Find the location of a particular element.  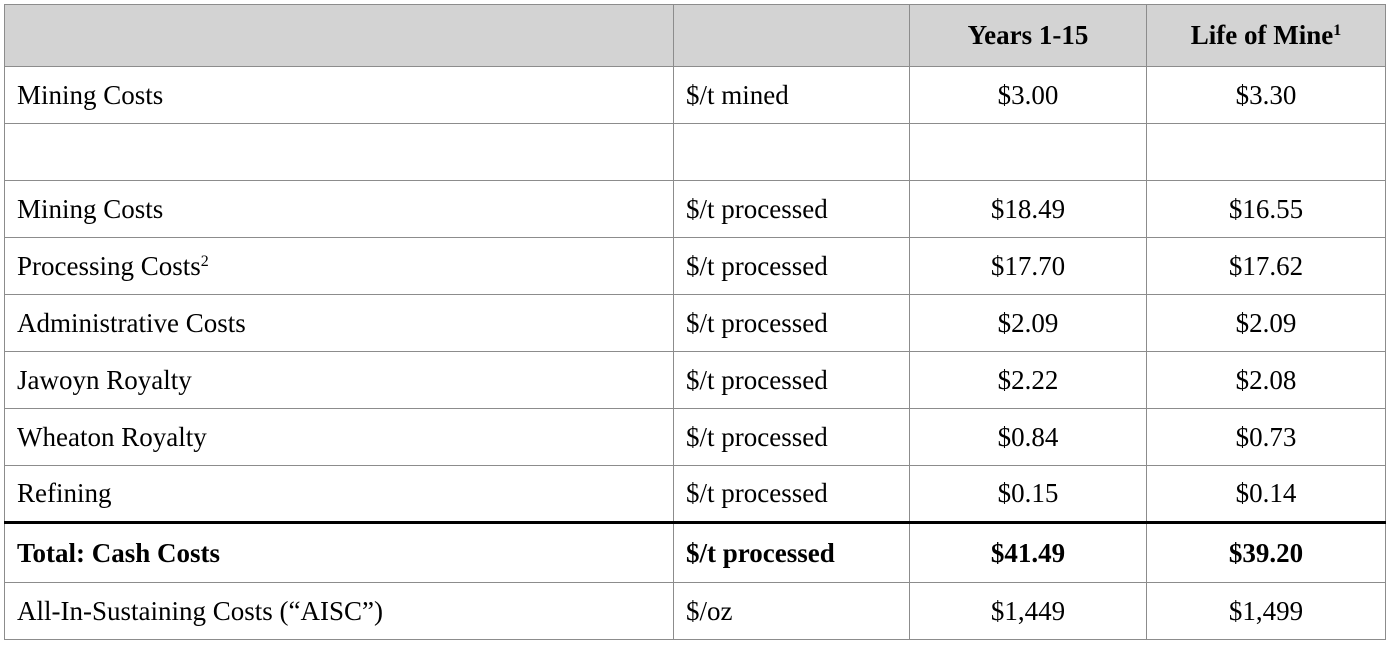

row-life-of-mine-value: $3.30 is located at coordinates (1266, 95).